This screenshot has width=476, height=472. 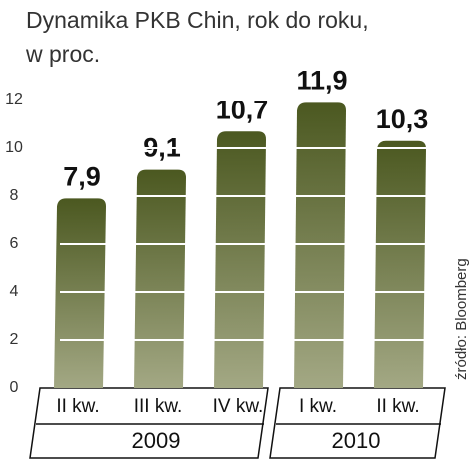 I want to click on year-label: 2010, so click(x=356, y=440).